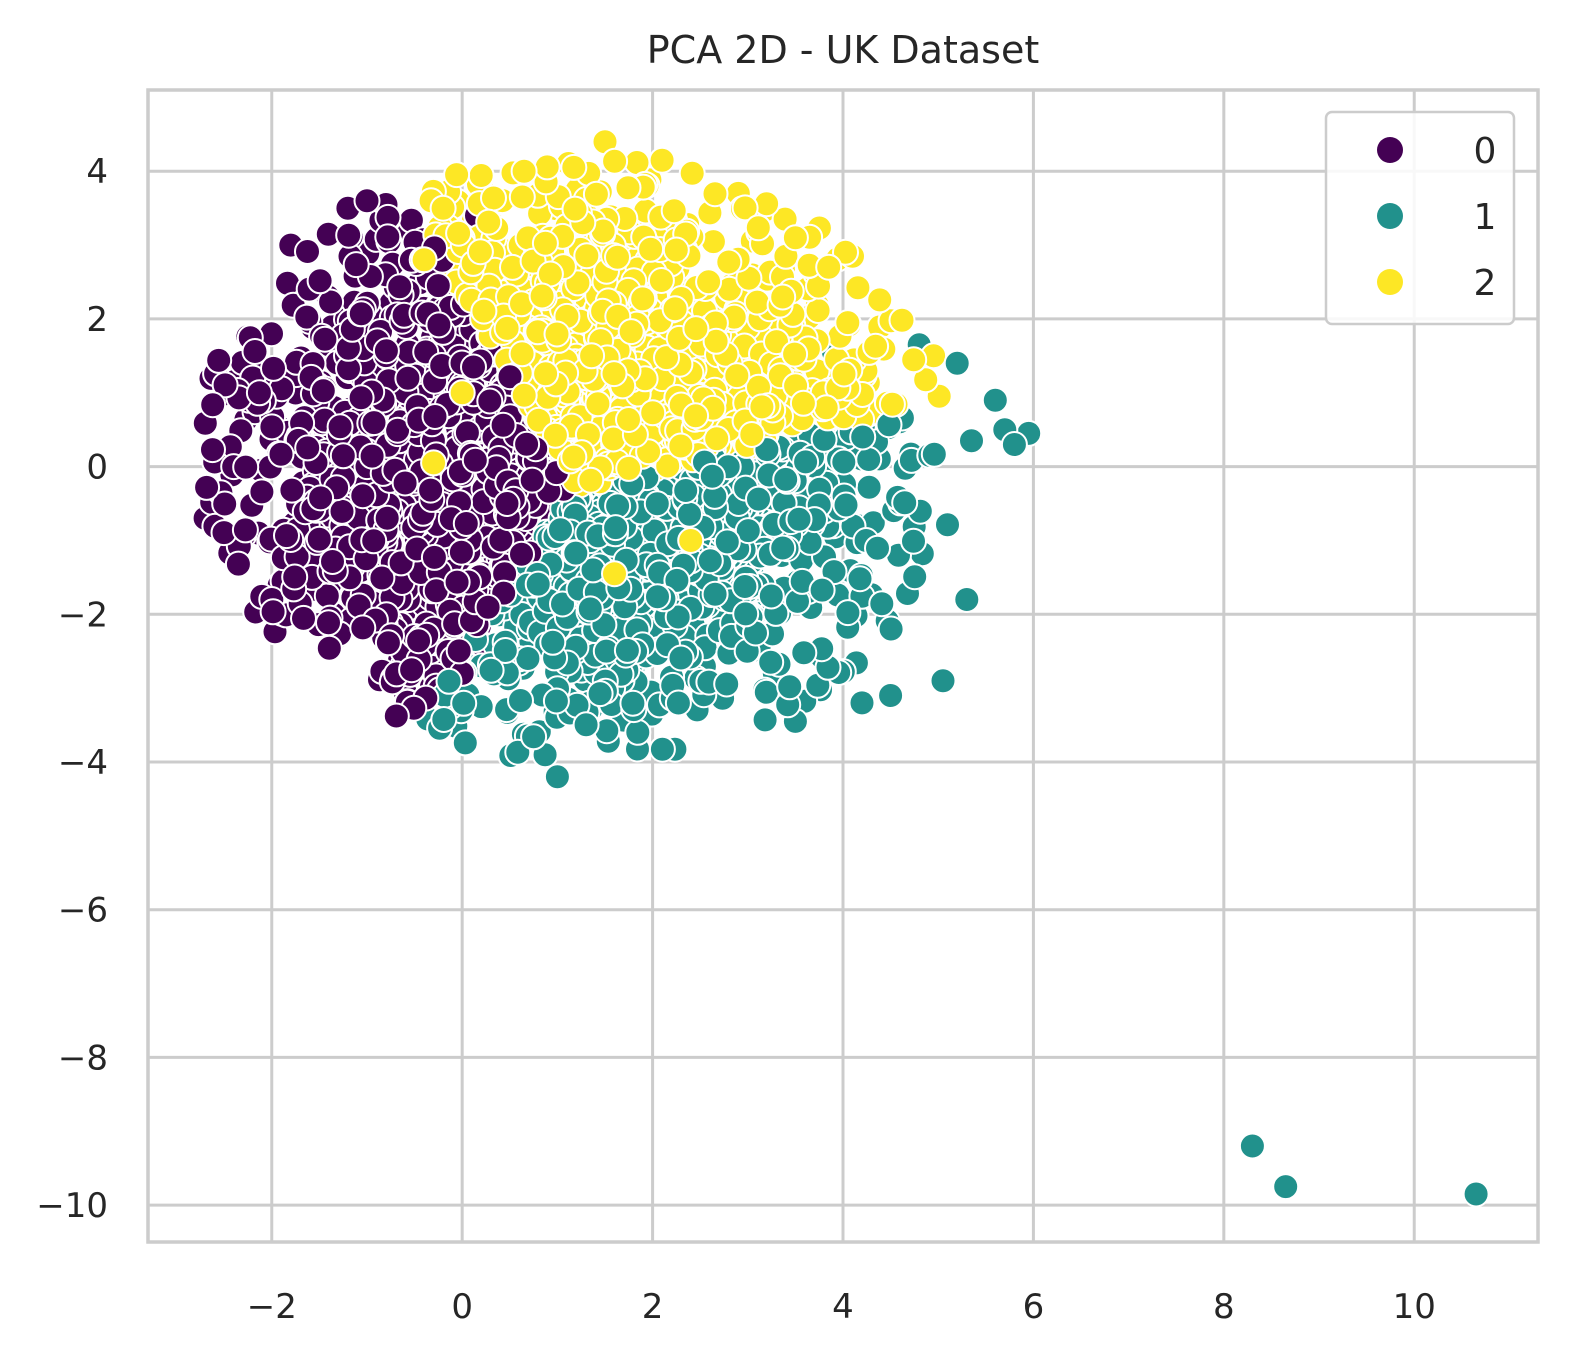 The image size is (1572, 1363). Describe the element at coordinates (1390, 150) in the screenshot. I see `legend-marker` at that location.